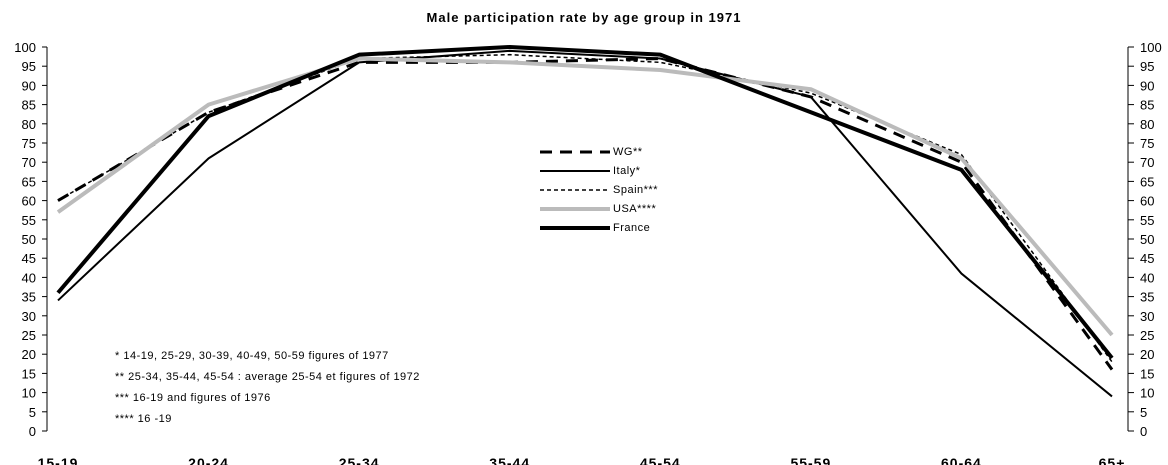 The height and width of the screenshot is (465, 1168). Describe the element at coordinates (29, 124) in the screenshot. I see `y-tick-label: 80` at that location.